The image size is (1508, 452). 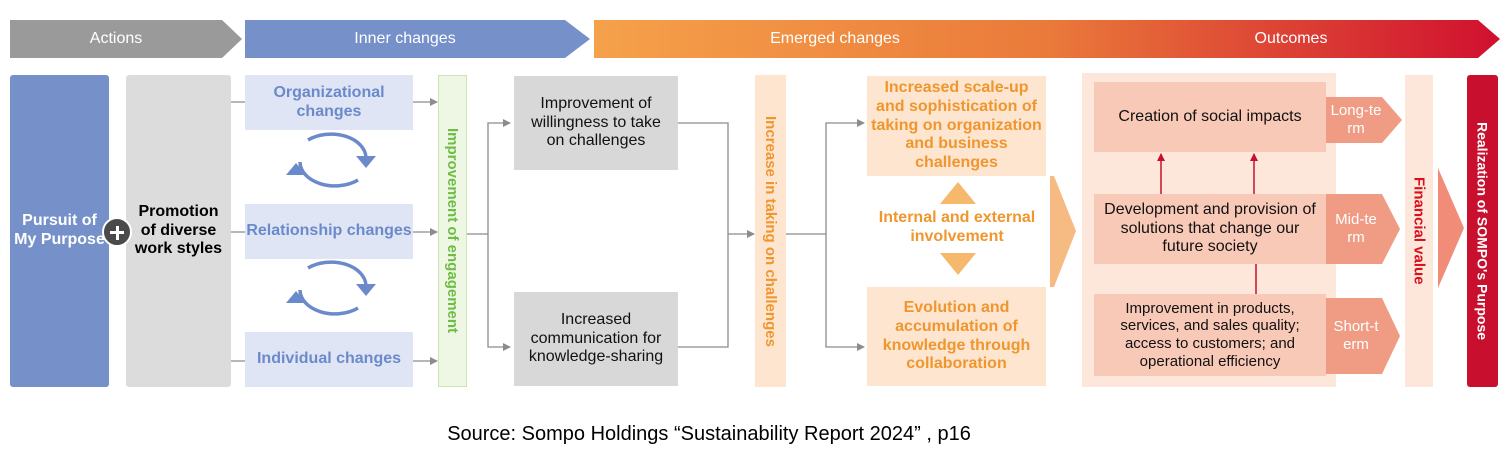 I want to click on purpose-label: Pursuit of My Purpose, so click(x=59, y=230).